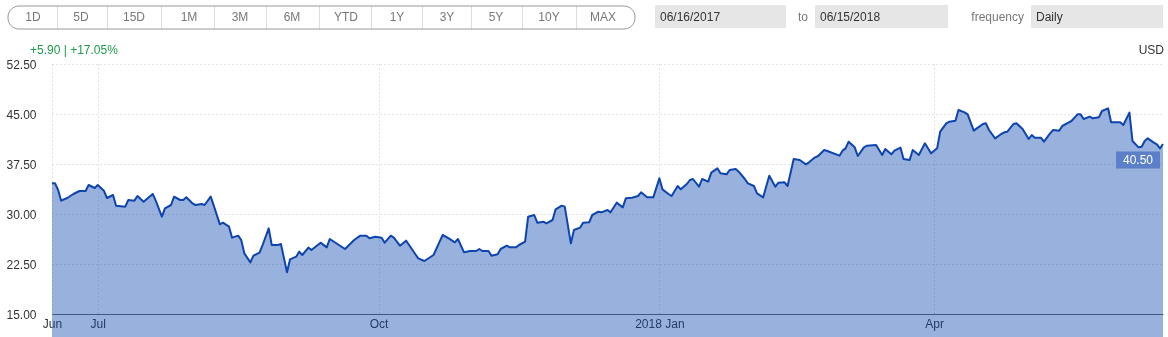 The width and height of the screenshot is (1168, 337). What do you see at coordinates (81, 17) in the screenshot?
I see `text: 5D` at bounding box center [81, 17].